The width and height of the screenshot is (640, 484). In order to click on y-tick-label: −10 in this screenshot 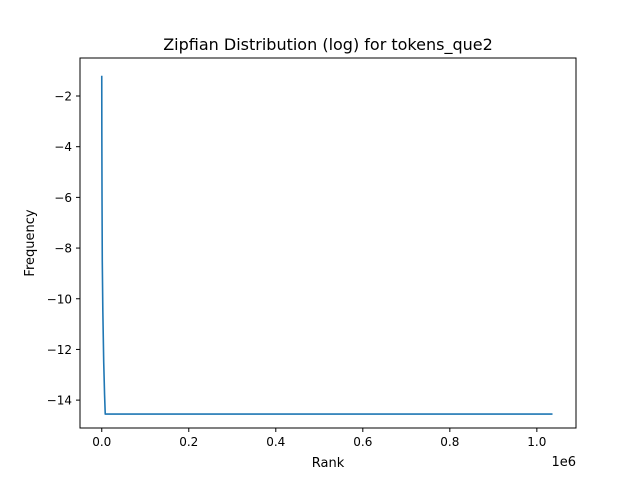, I will do `click(59, 299)`.